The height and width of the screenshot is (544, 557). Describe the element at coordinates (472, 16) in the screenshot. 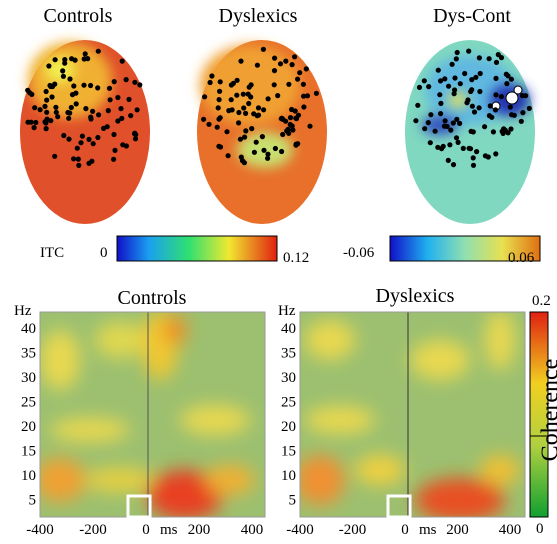

I see `head-title: Dys-Cont` at that location.